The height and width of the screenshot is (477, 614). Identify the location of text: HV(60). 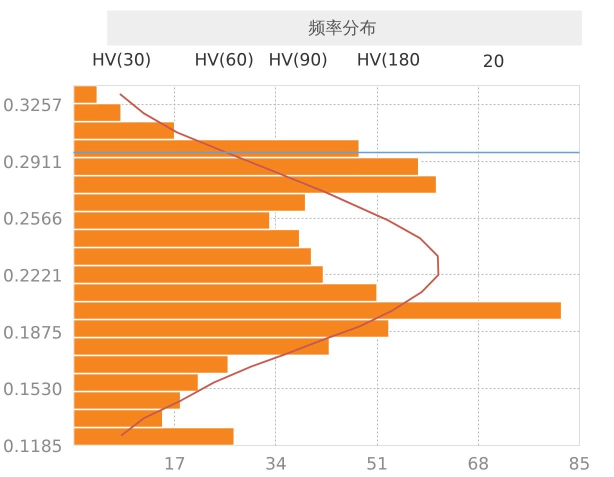
(224, 60).